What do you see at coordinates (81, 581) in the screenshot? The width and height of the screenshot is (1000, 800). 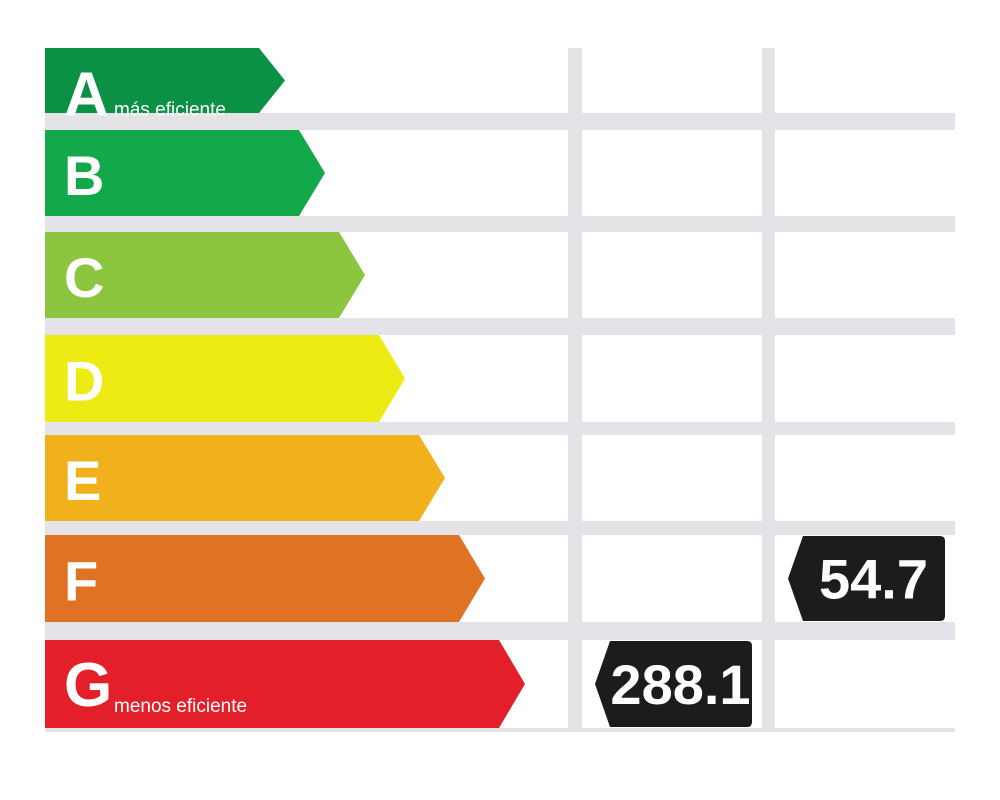 I see `rating-letter: F` at bounding box center [81, 581].